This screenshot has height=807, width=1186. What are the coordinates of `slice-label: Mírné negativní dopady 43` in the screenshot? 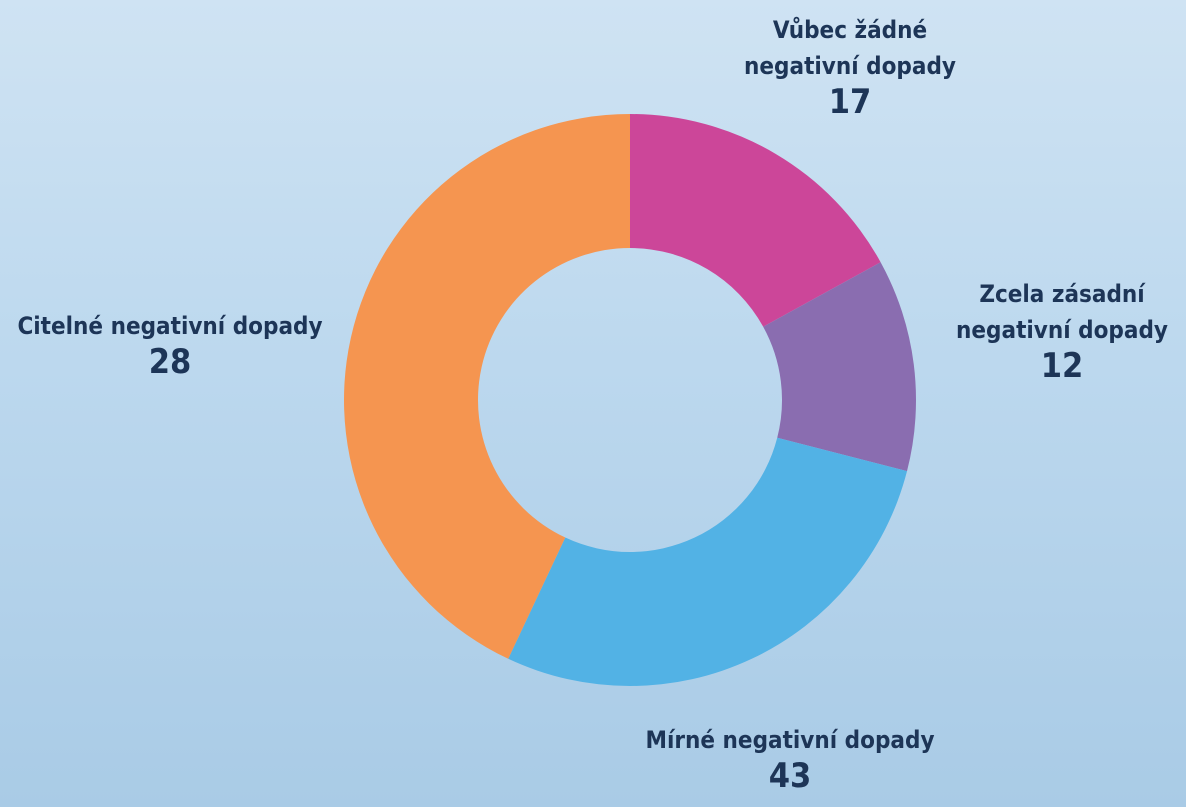 It's located at (790, 758).